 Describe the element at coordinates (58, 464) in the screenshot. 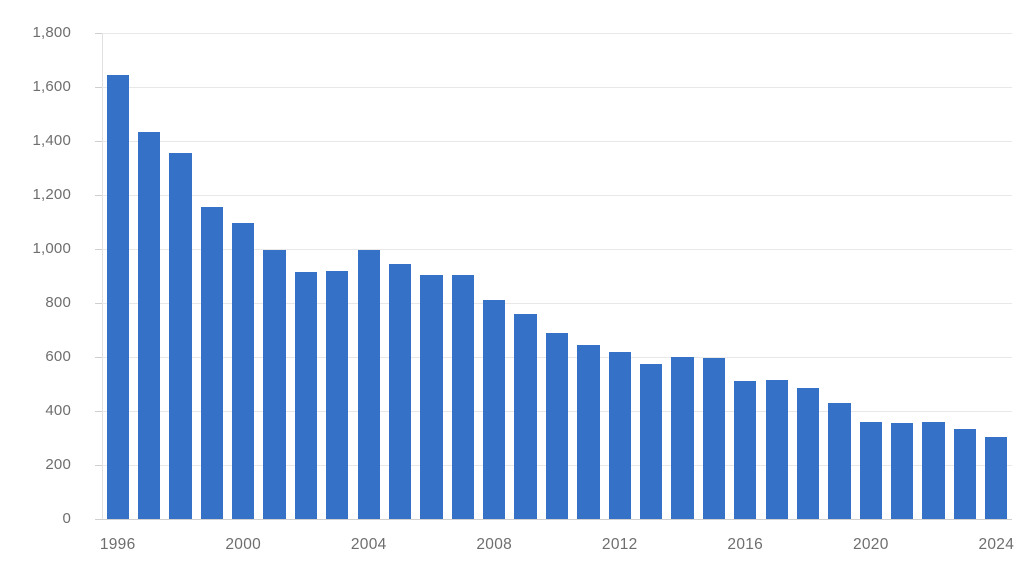

I see `y-tick-label: 200` at that location.